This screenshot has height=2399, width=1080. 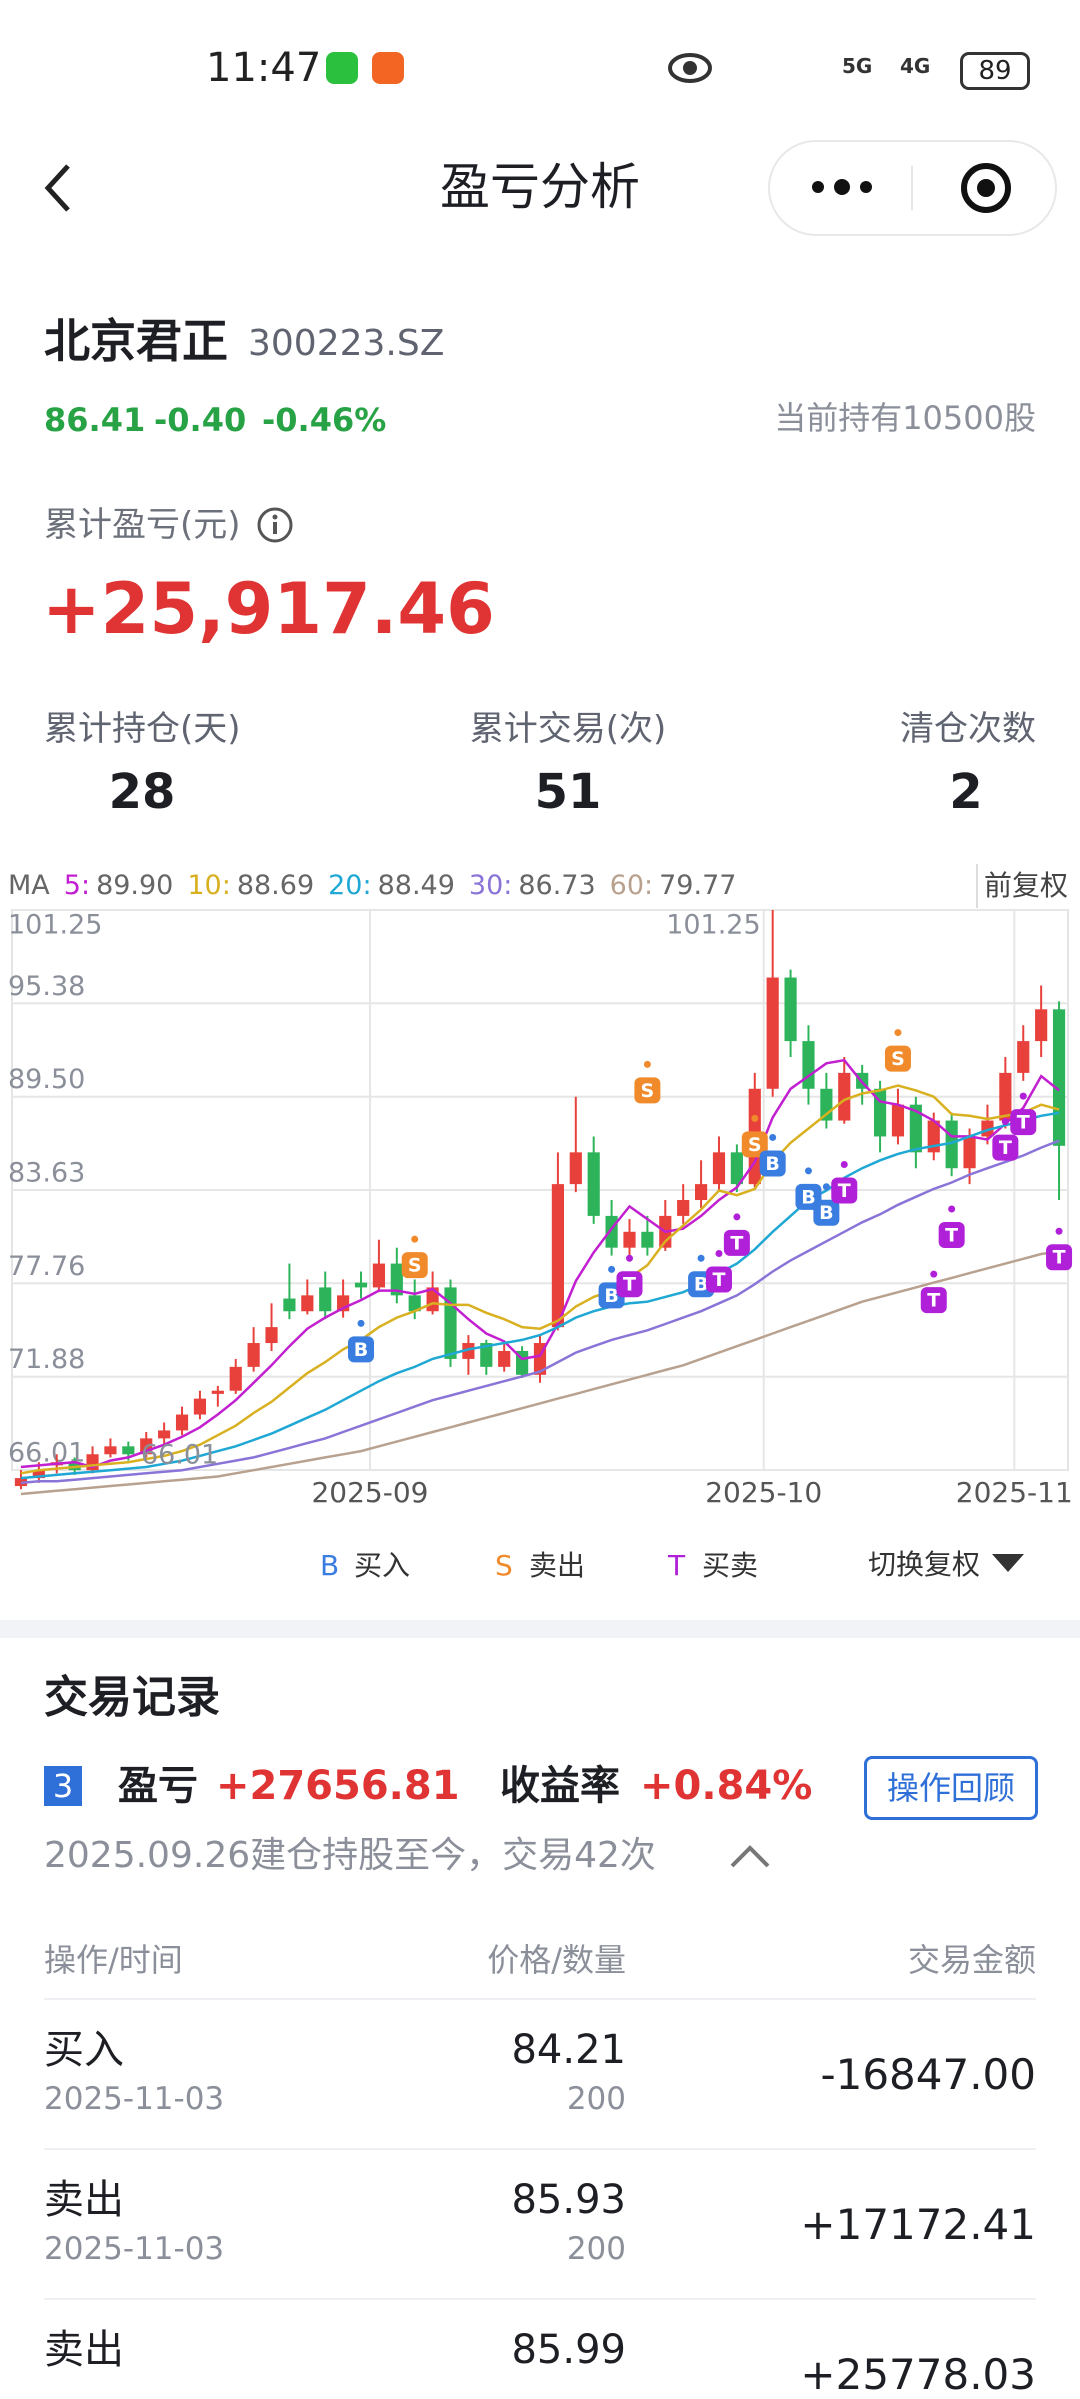 I want to click on close-button, so click(x=986, y=188).